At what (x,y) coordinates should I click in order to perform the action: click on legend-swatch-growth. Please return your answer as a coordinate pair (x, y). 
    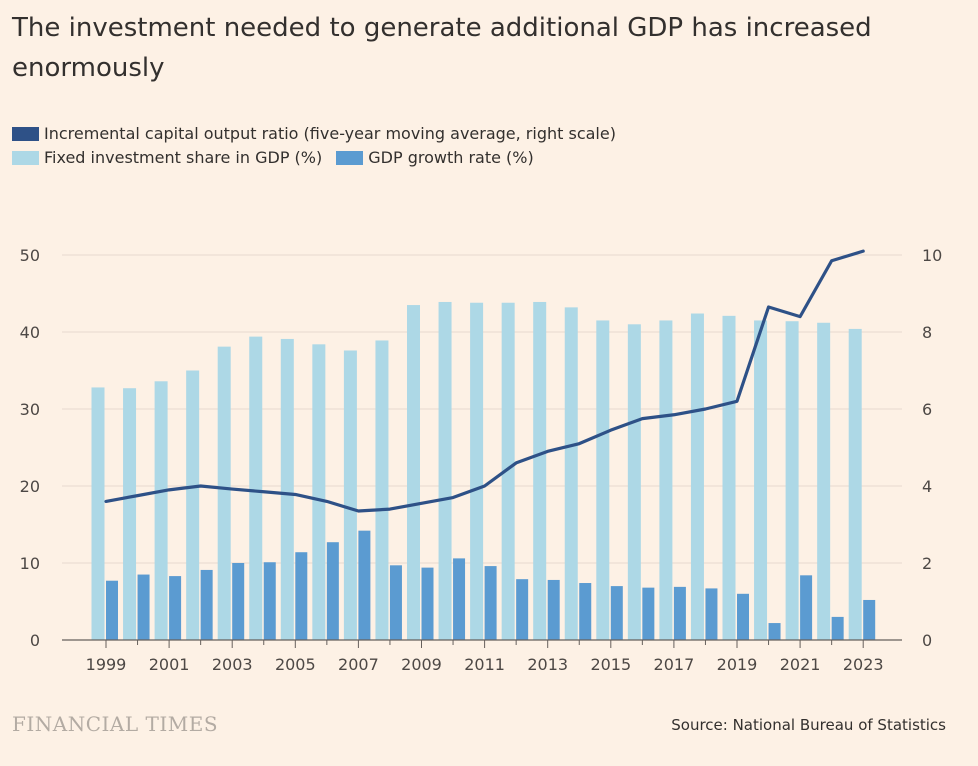
    Looking at the image, I should click on (350, 158).